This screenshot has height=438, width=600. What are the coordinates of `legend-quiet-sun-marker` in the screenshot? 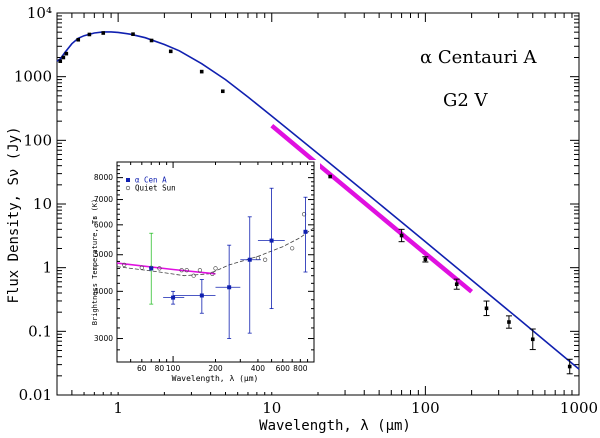 It's located at (128, 188).